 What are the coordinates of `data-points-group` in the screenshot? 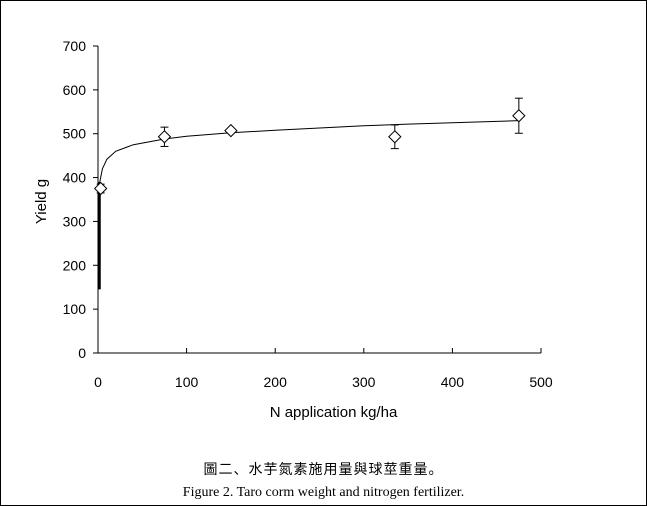 It's located at (309, 146).